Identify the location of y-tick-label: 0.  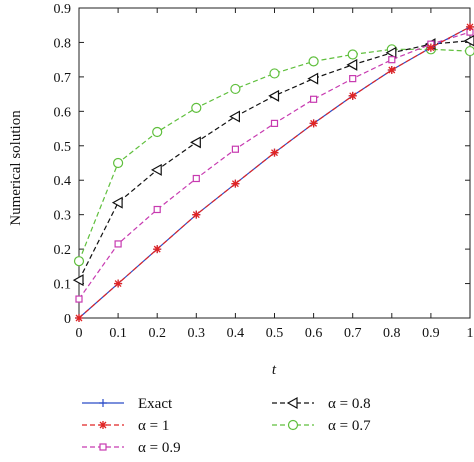
(67, 319).